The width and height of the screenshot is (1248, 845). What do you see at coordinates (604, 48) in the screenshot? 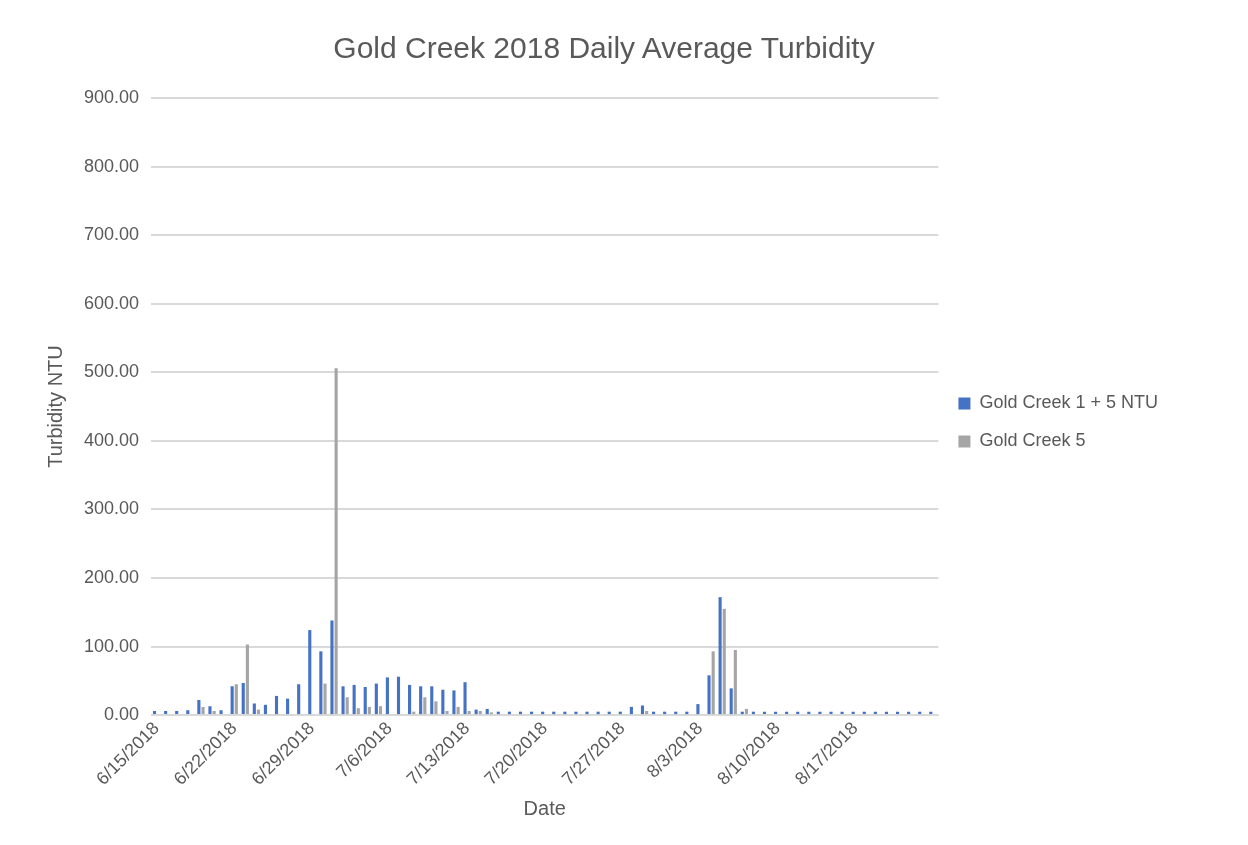
I see `chart-title: Gold Creek 2018 Daily Average Turbidity` at bounding box center [604, 48].